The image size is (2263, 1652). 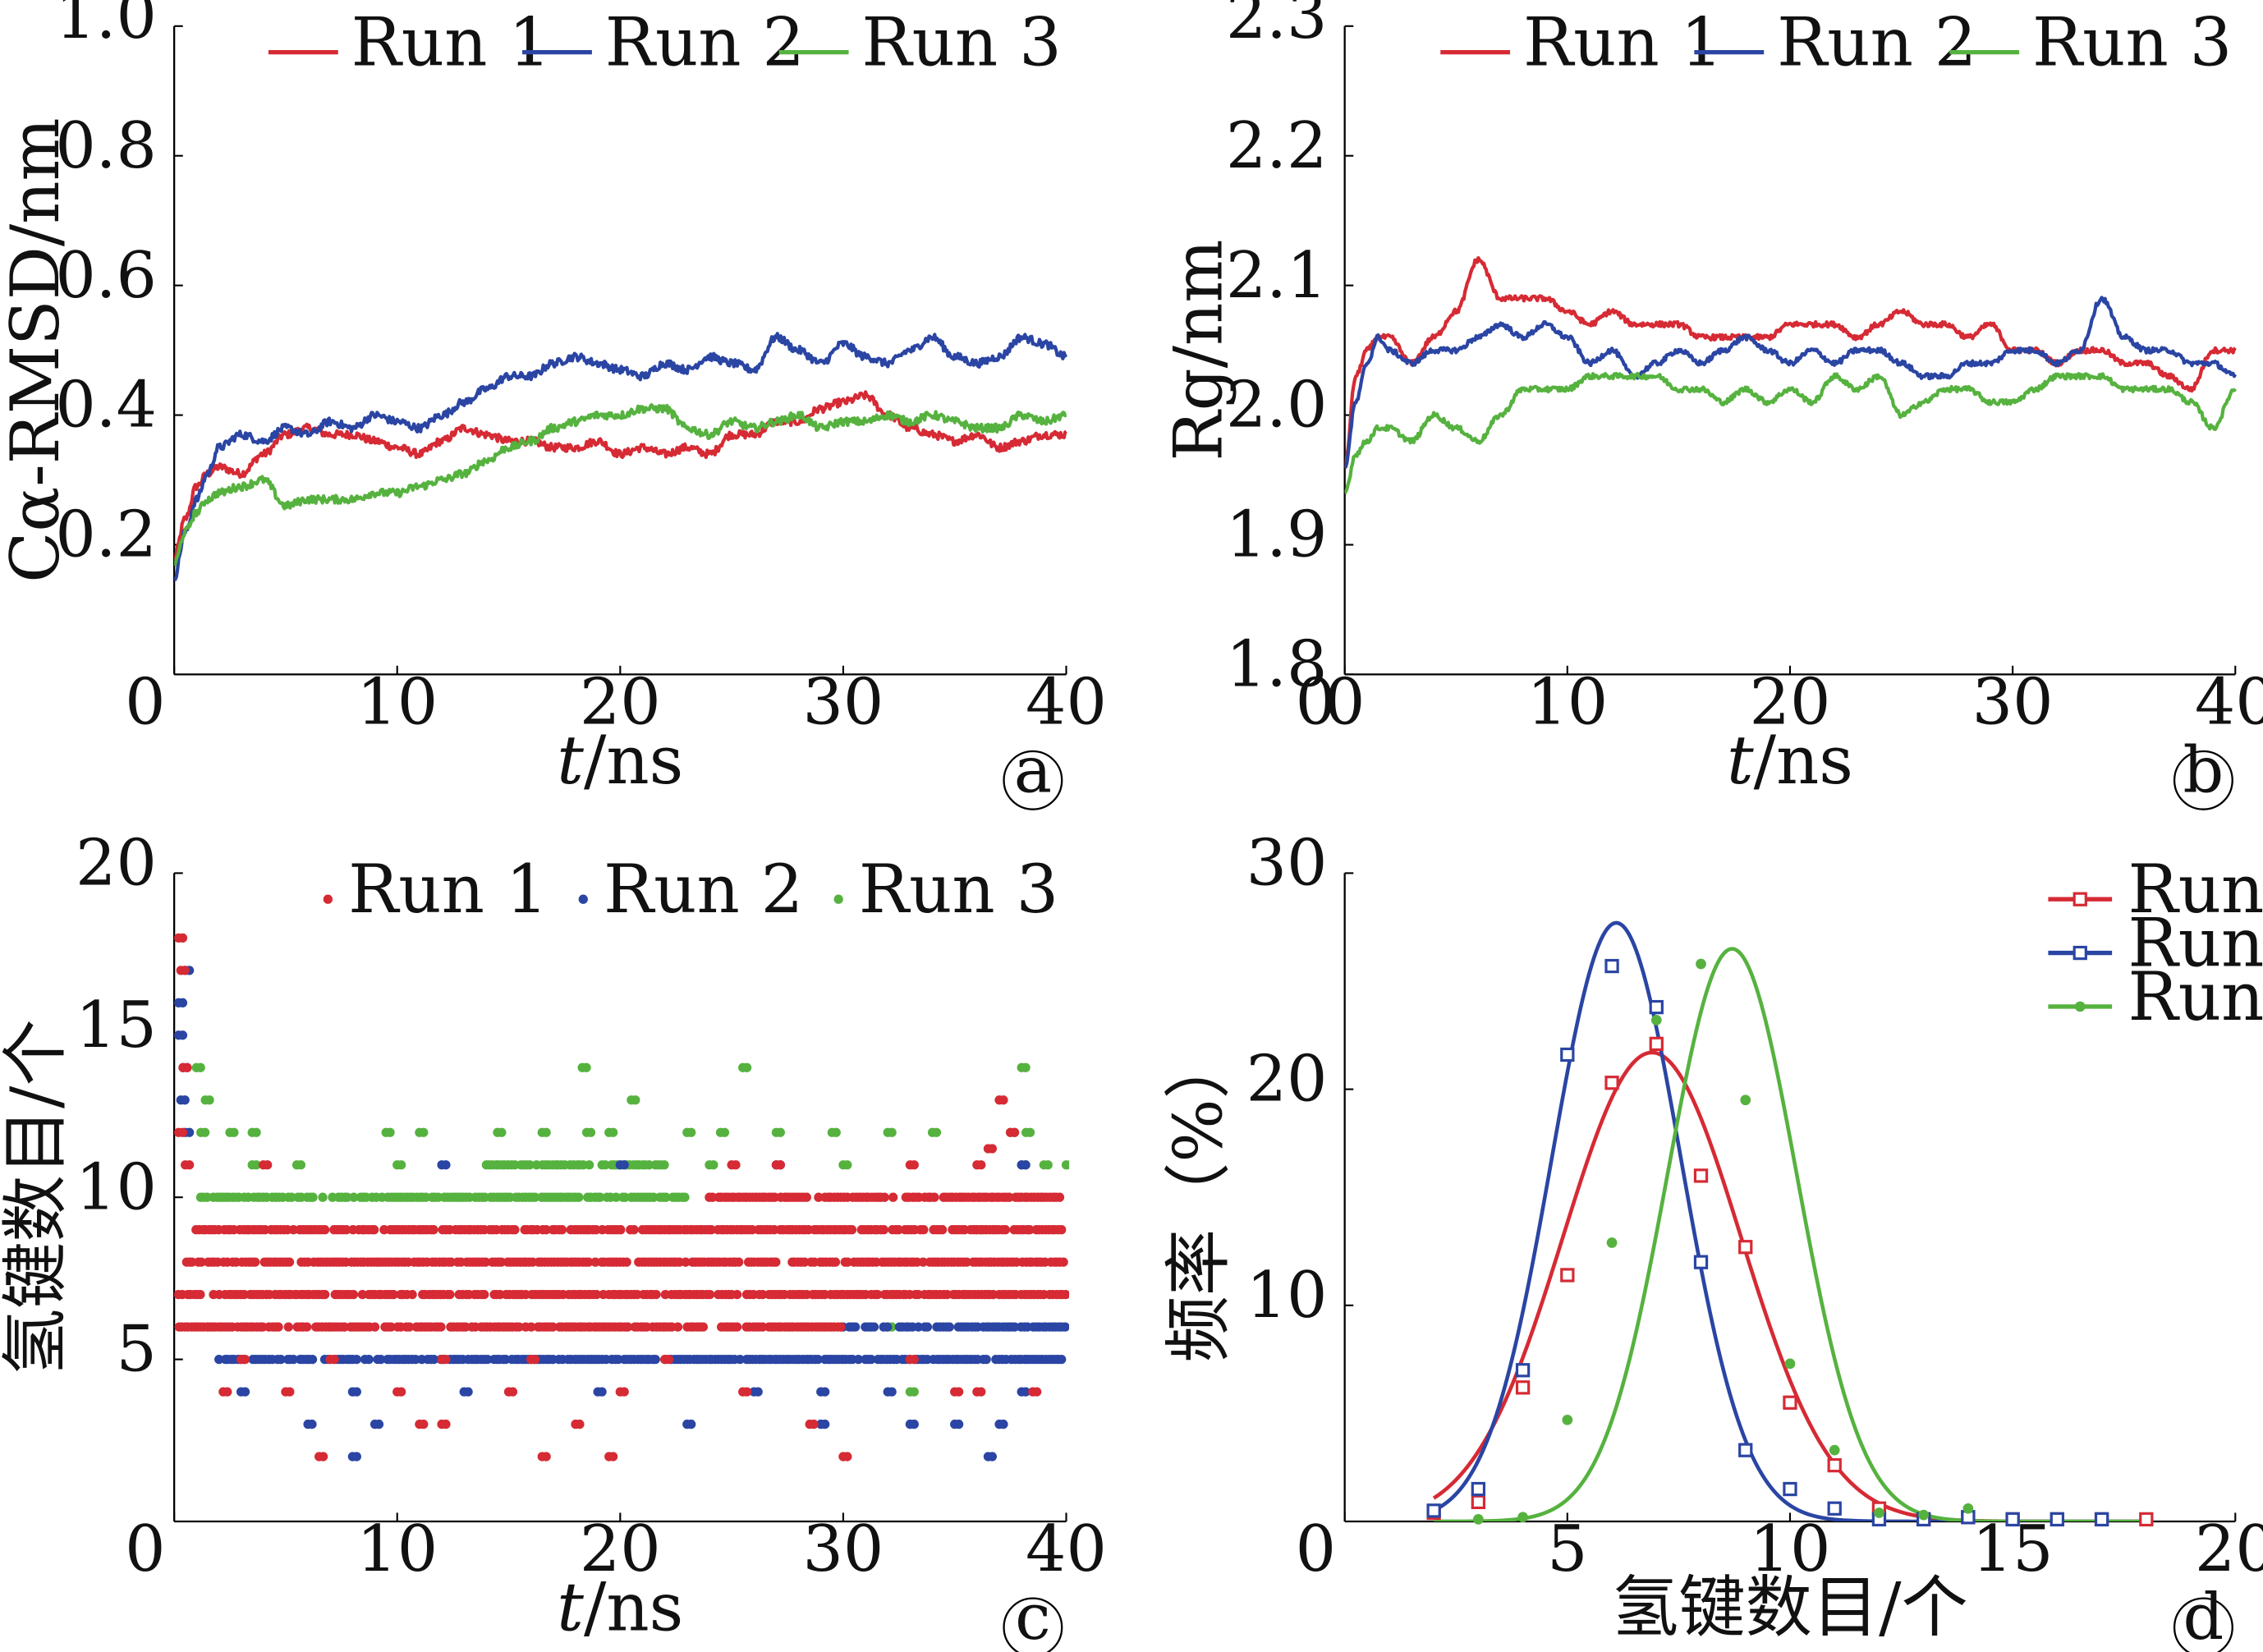 What do you see at coordinates (106, 535) in the screenshot?
I see `y-tick-label: 0.2` at bounding box center [106, 535].